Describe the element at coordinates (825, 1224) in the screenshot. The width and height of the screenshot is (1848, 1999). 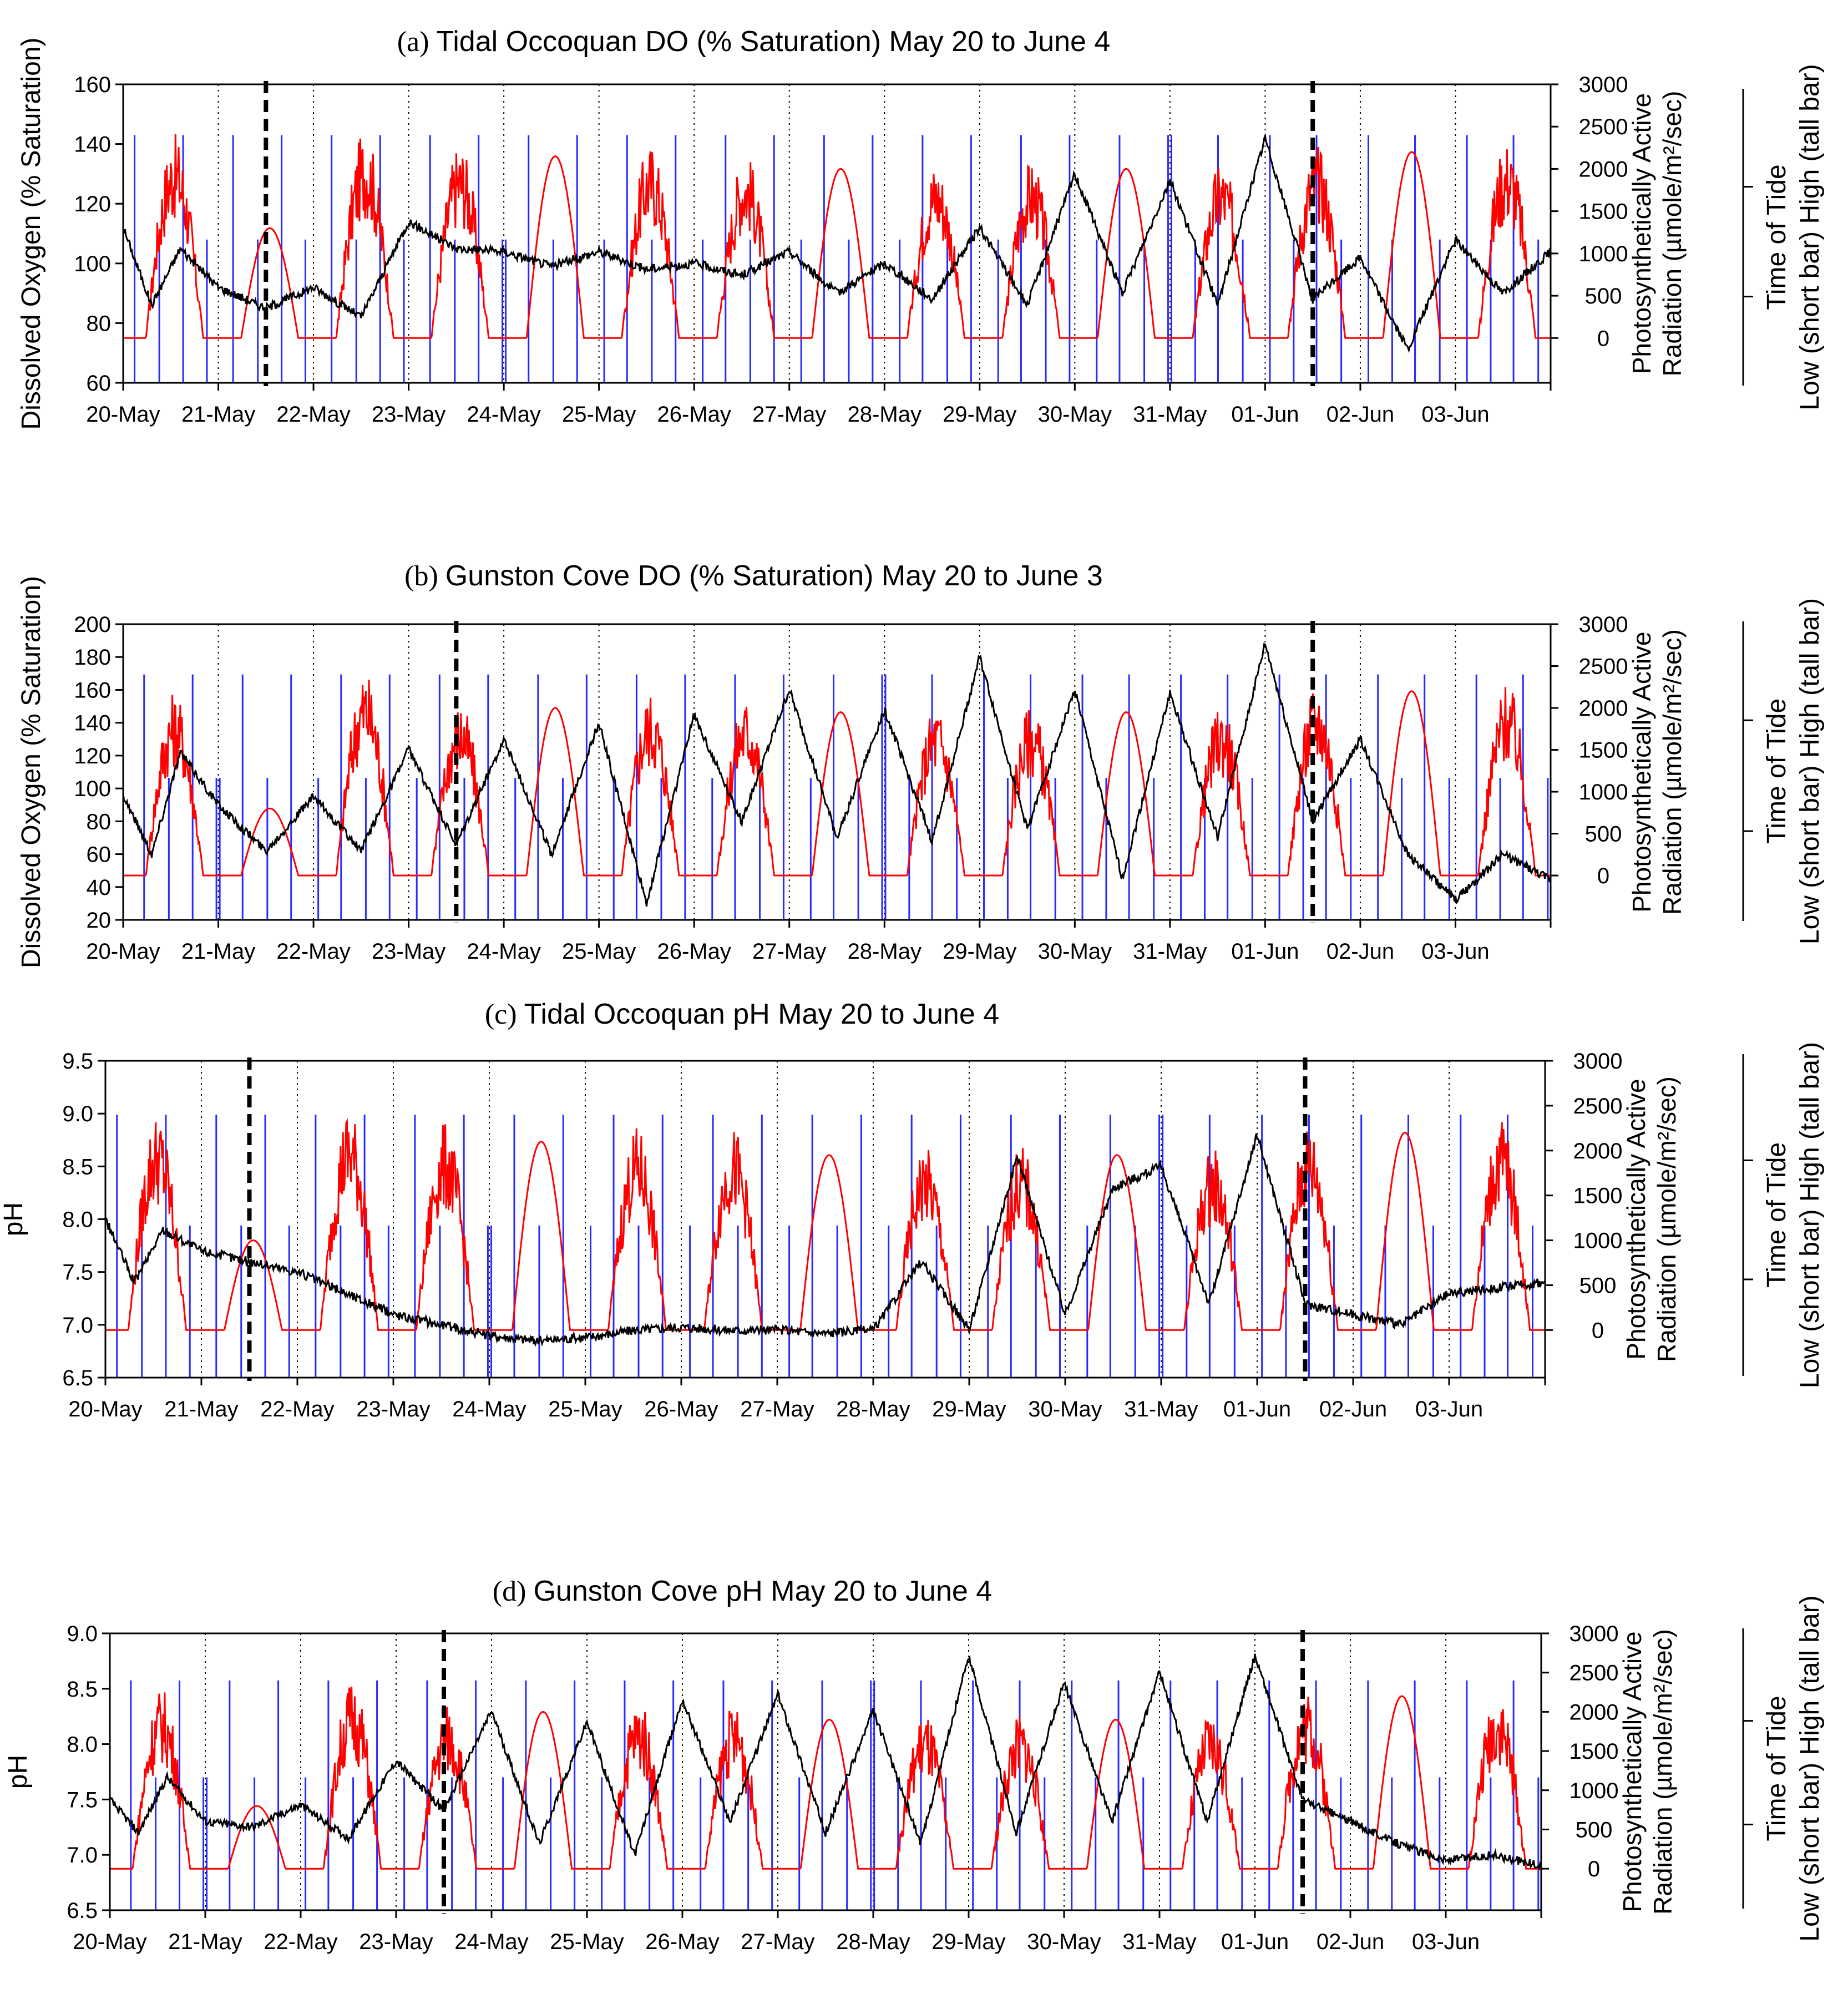
I see `par-line` at that location.